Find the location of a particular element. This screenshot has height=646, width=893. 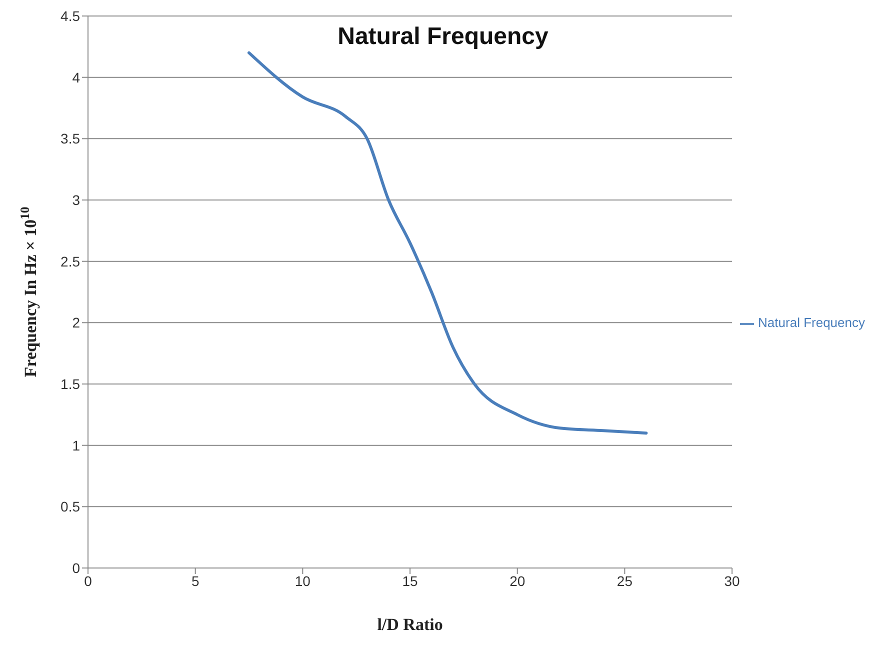

y-tick-label: 0 is located at coordinates (76, 568).